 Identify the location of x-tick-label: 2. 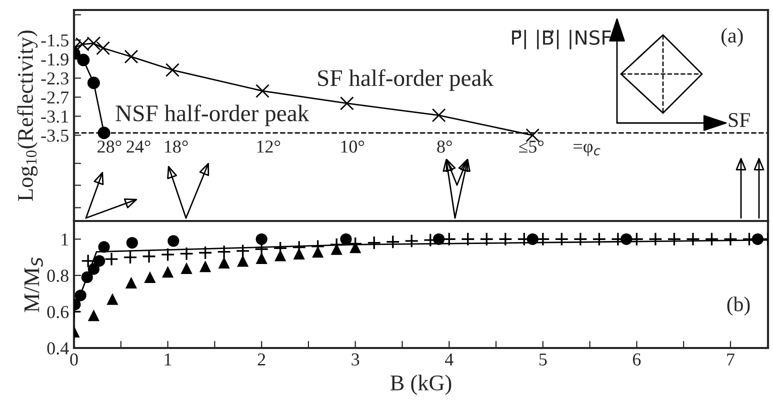
(262, 359).